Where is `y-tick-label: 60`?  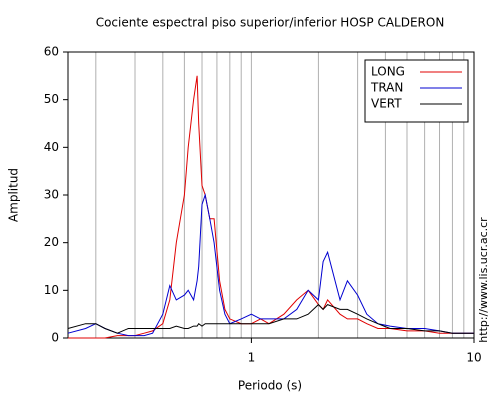 y-tick-label: 60 is located at coordinates (51, 52).